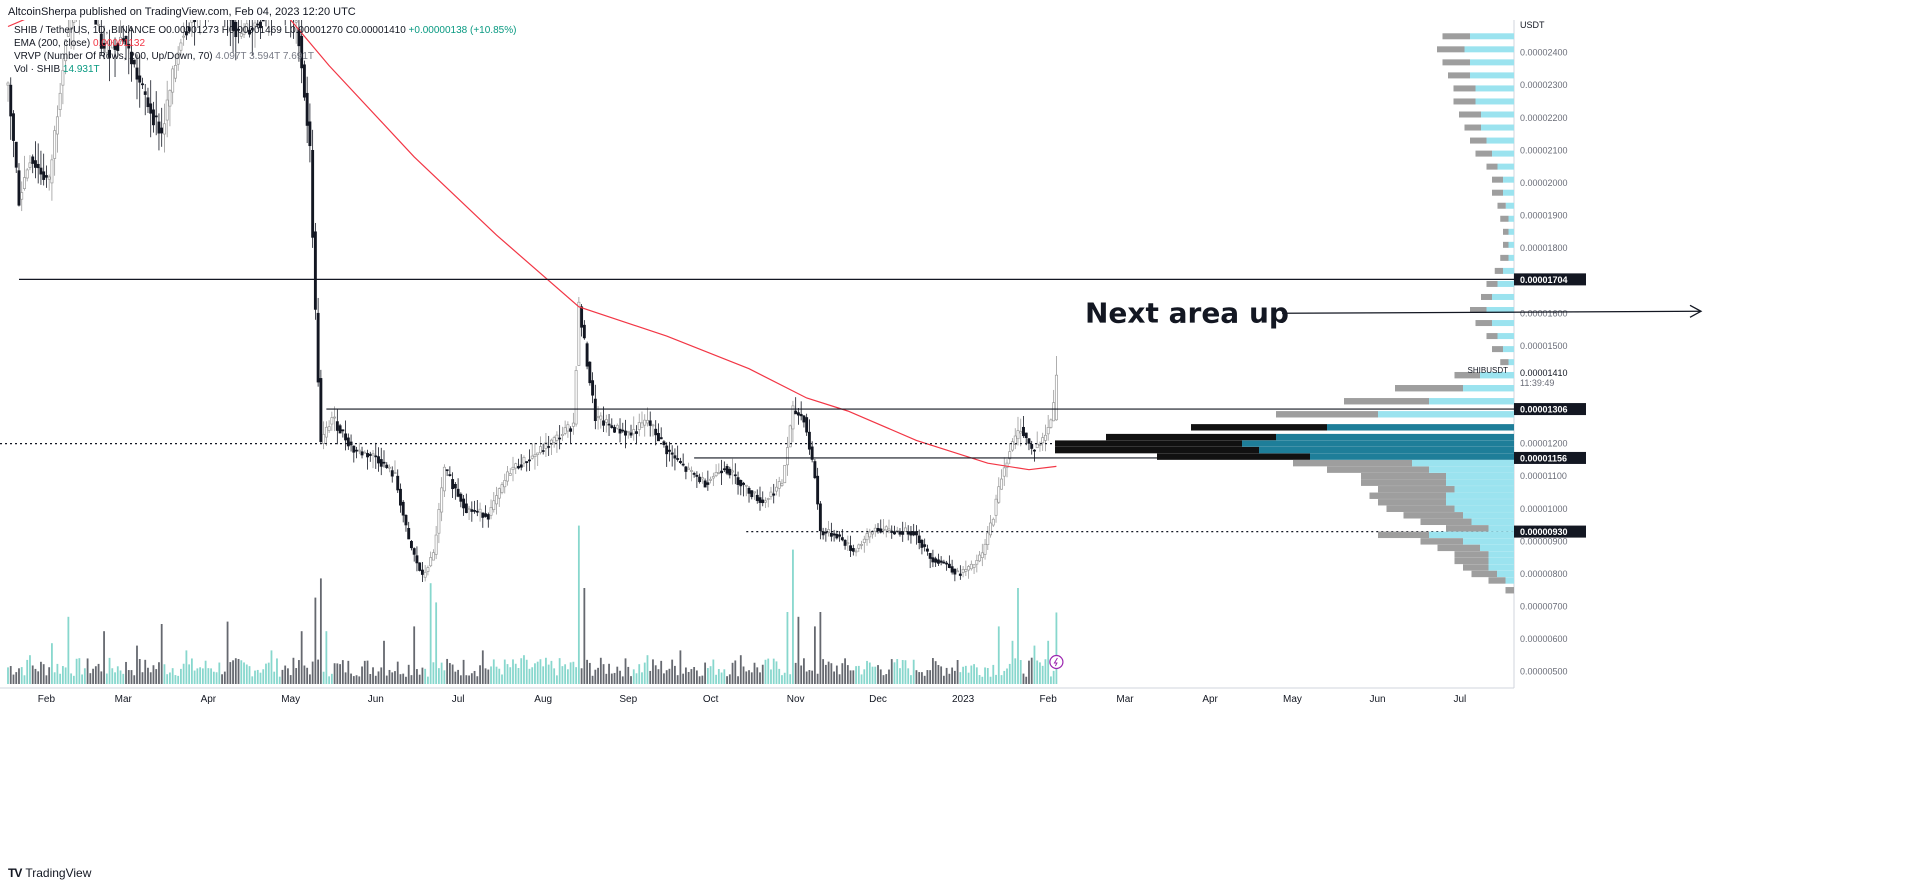  I want to click on legend-volume-row: Vol · SHIB 14.931T, so click(265, 69).